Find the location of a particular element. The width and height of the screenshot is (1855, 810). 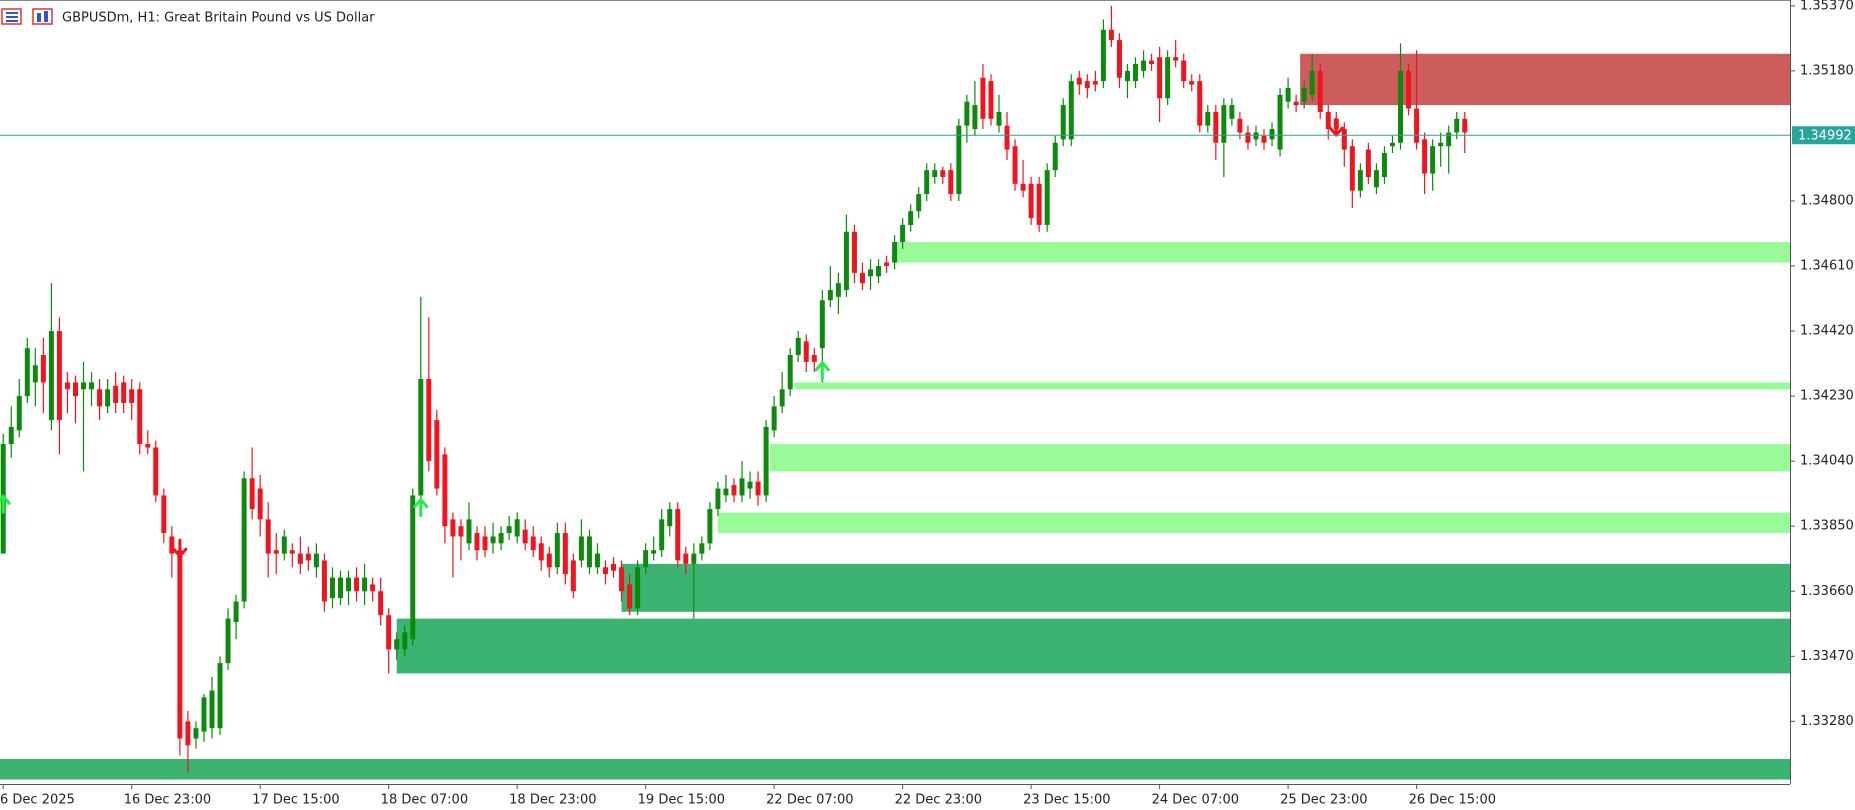

y-tick-label: 1.35180 is located at coordinates (1827, 70).